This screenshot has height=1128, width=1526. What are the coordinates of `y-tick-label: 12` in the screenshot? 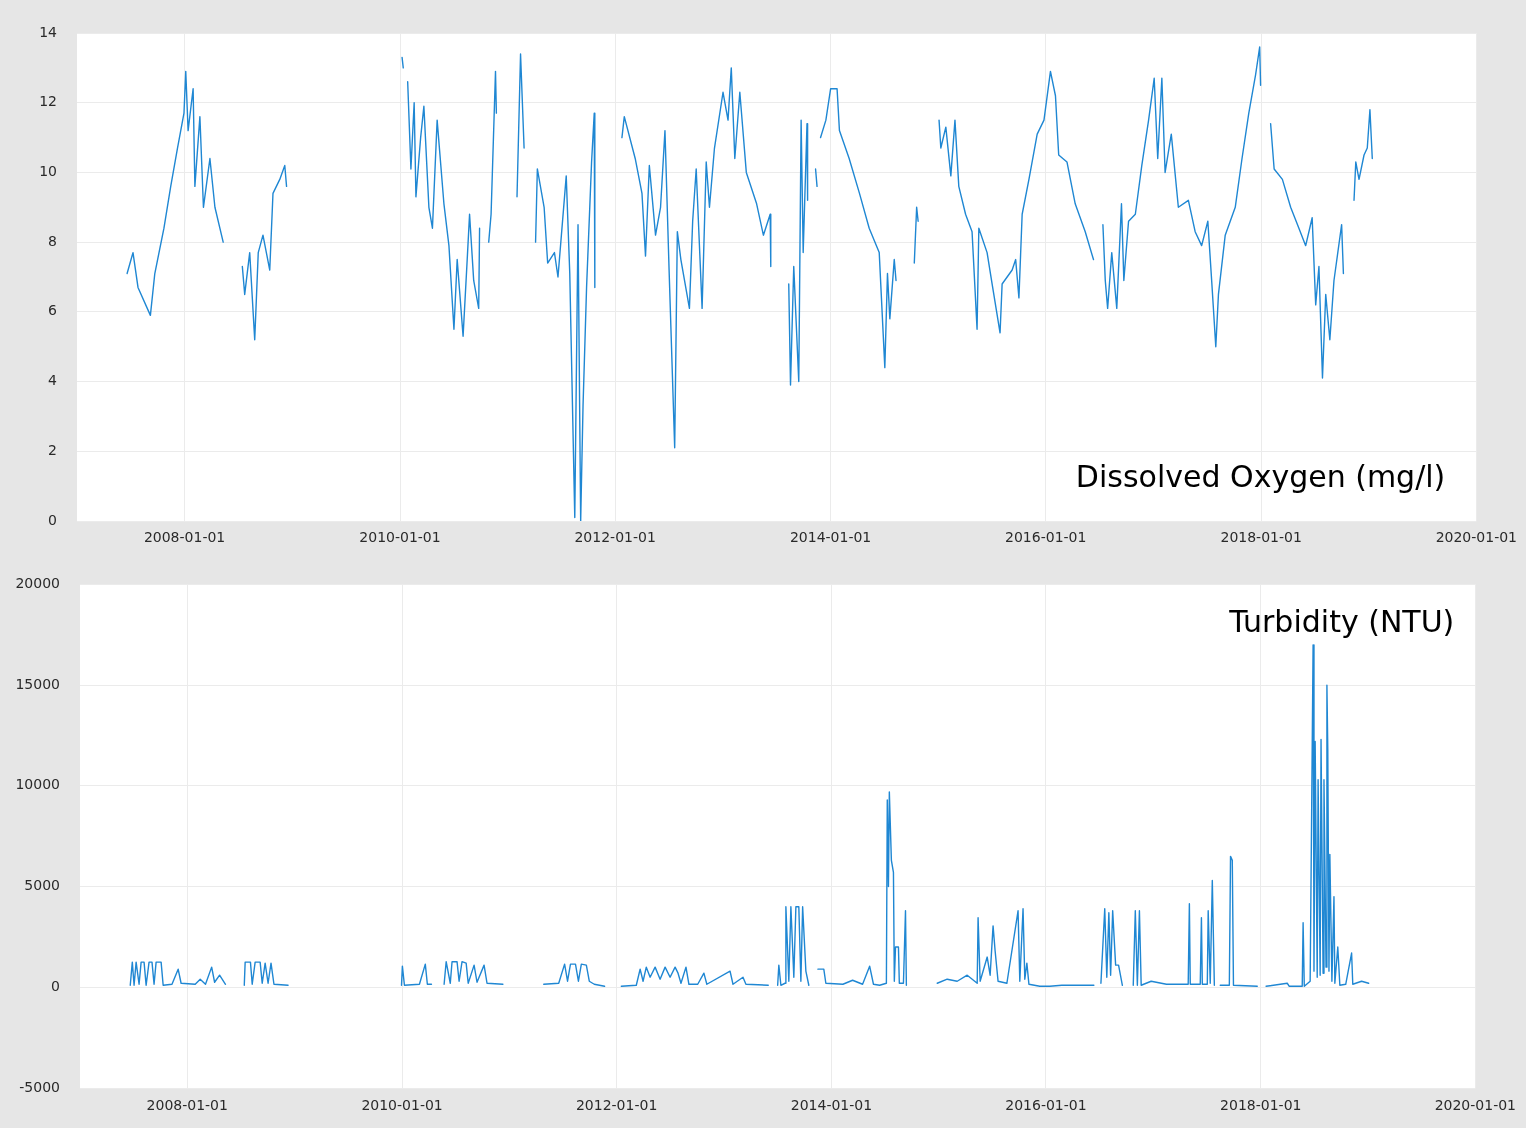 It's located at (48, 101).